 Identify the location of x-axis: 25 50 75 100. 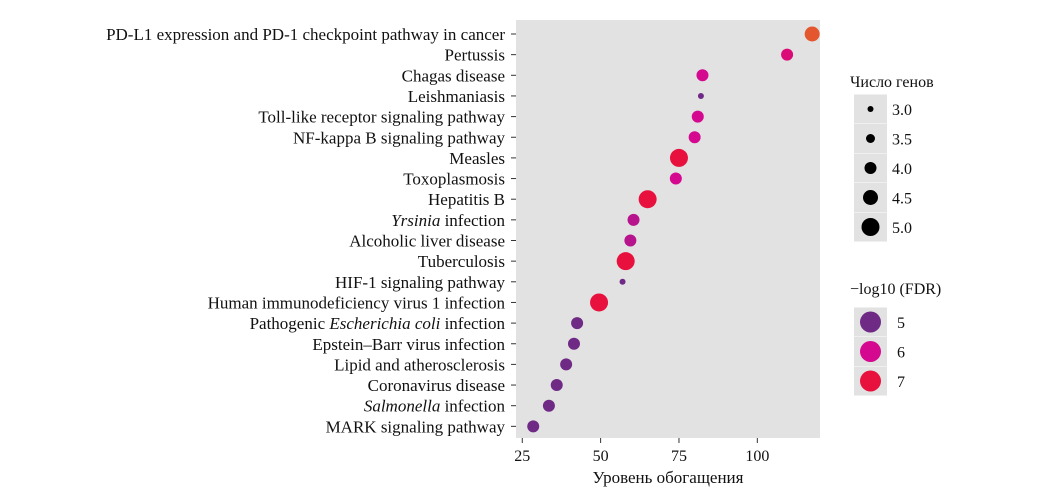
(641, 451).